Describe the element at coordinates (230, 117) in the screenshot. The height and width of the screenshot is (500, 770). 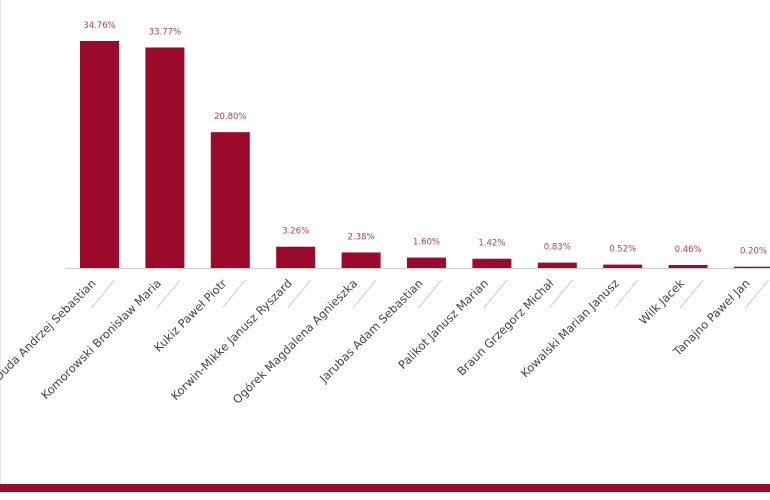
I see `data-label: 20.80%` at that location.